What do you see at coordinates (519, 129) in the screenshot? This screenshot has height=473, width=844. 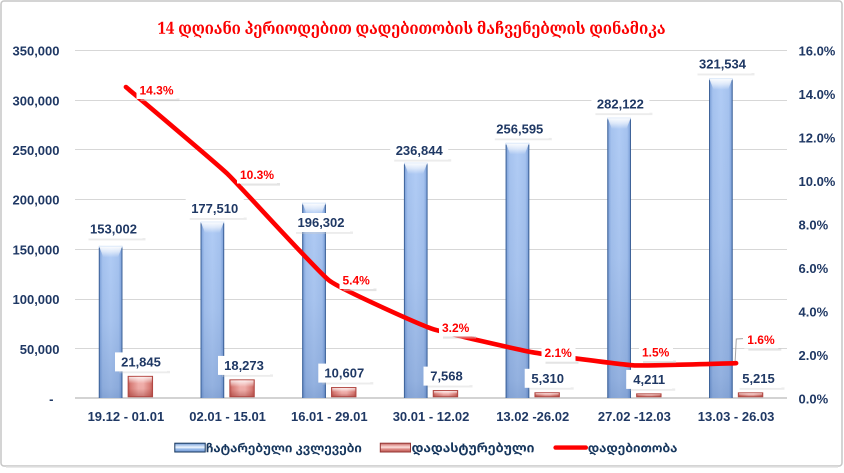 I see `svg-text: 256,595` at bounding box center [519, 129].